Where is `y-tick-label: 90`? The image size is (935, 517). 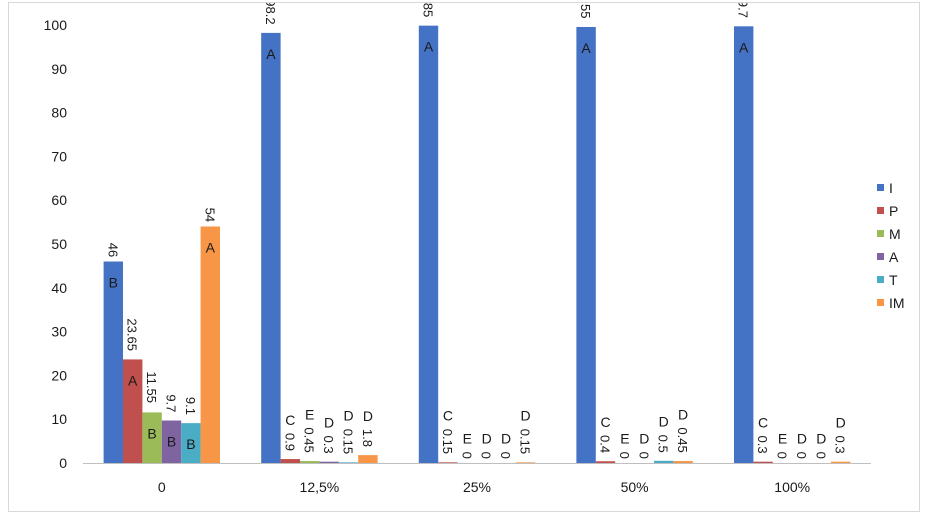 y-tick-label: 90 is located at coordinates (59, 69).